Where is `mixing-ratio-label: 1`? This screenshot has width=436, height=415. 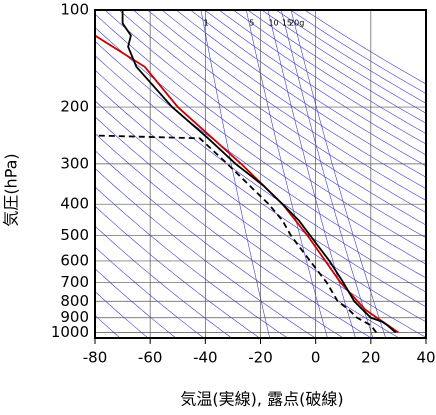 mixing-ratio-label: 1 is located at coordinates (206, 23).